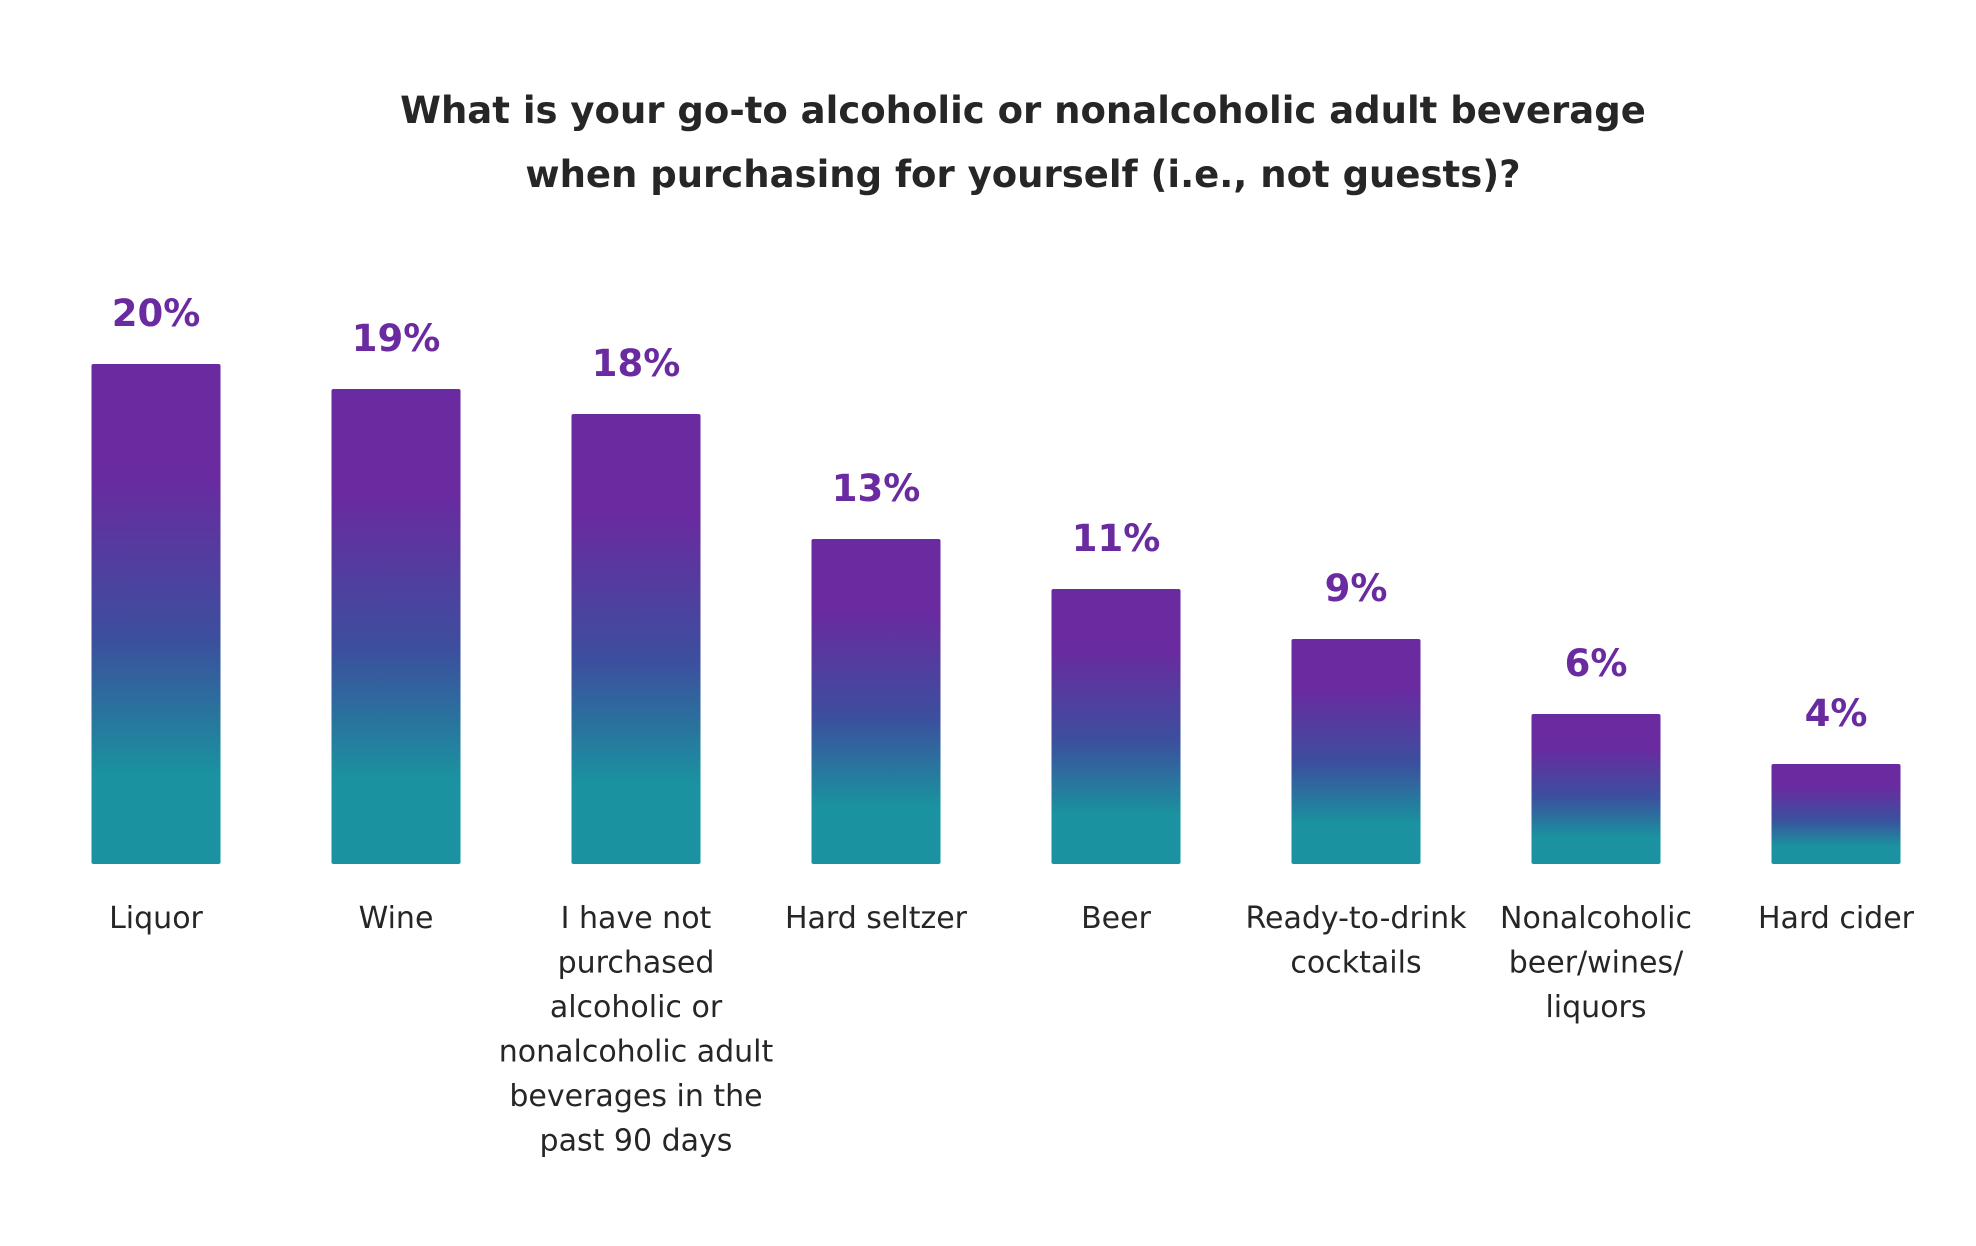  I want to click on value-label: 4%, so click(1836, 713).